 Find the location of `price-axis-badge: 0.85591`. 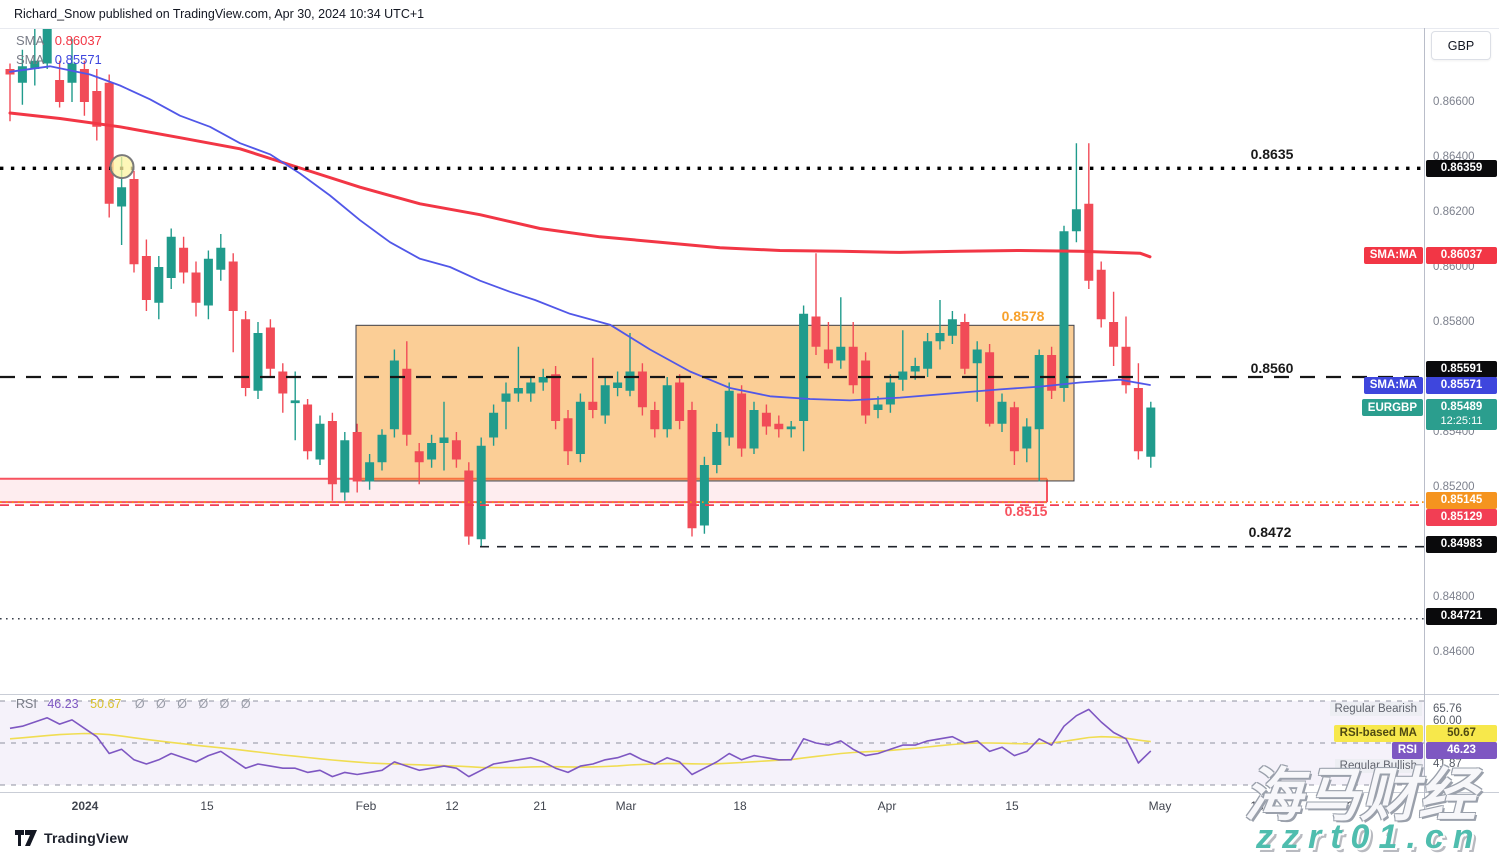

price-axis-badge: 0.85591 is located at coordinates (1461, 369).